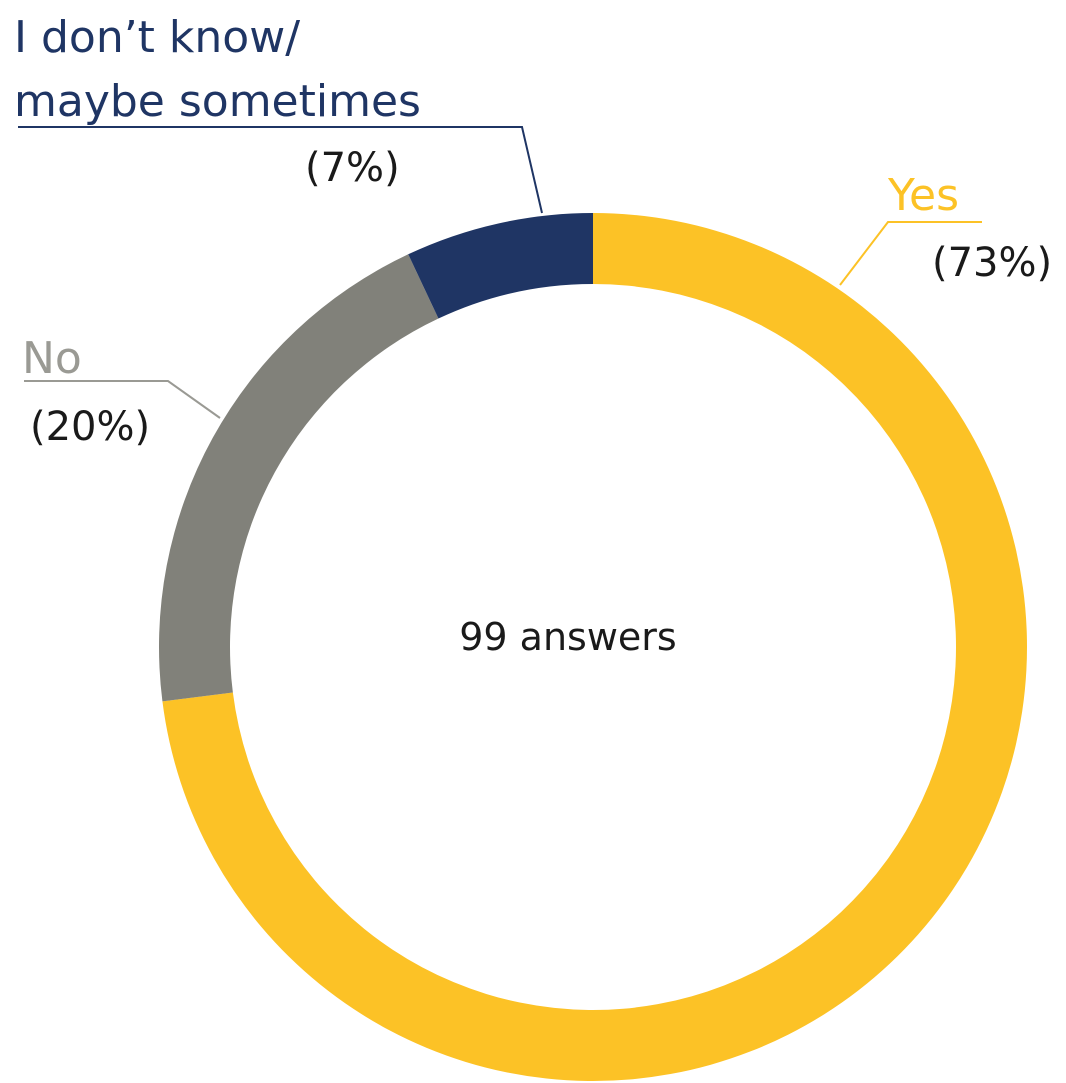  Describe the element at coordinates (910, 253) in the screenshot. I see `leader-line-yes` at that location.